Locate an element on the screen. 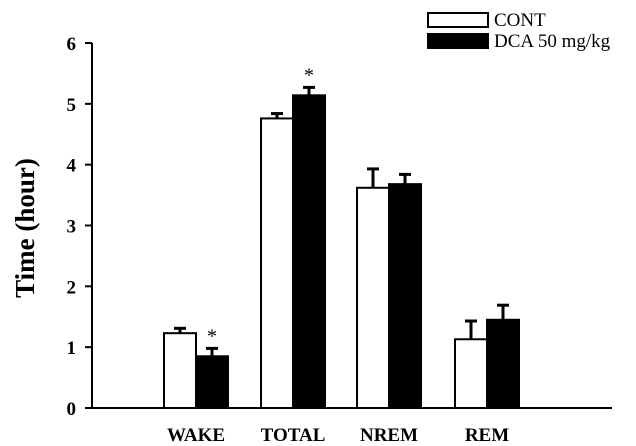 This screenshot has height=446, width=636. y-tick-label: 1 is located at coordinates (72, 348).